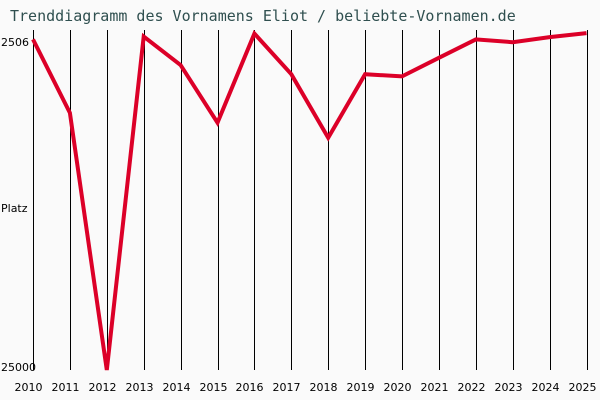 This screenshot has width=600, height=400. I want to click on x-tick-label: 2014, so click(177, 387).